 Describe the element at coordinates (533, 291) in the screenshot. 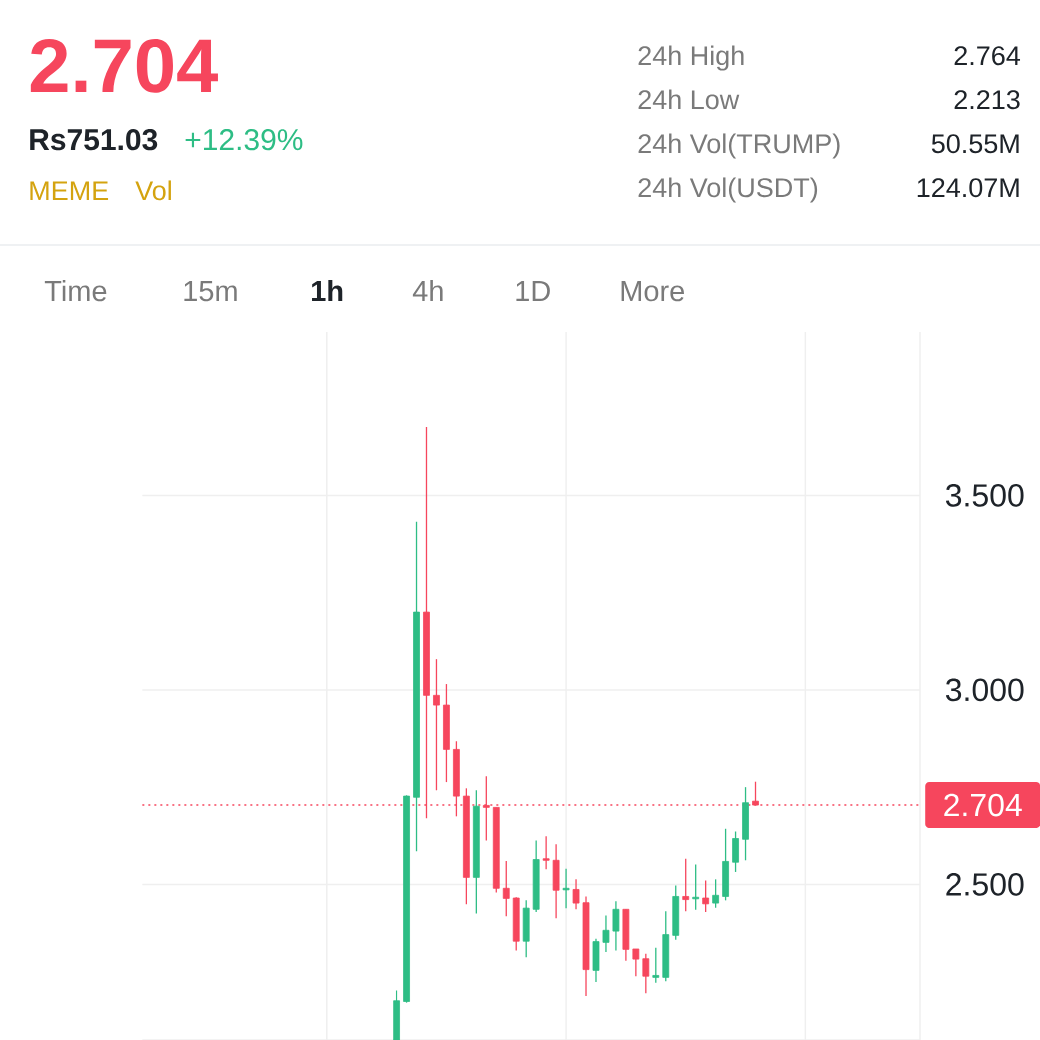

I see `text: 1D` at that location.